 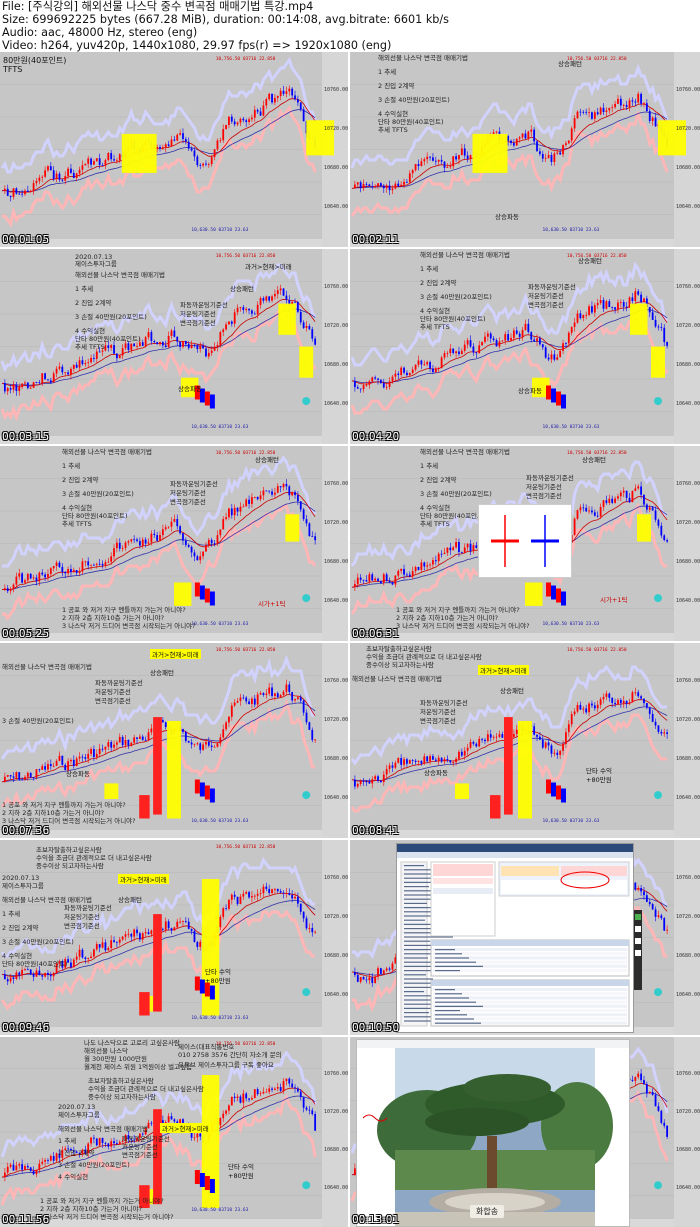 I want to click on callout-label: 과거>현재>미래, so click(x=268, y=267).